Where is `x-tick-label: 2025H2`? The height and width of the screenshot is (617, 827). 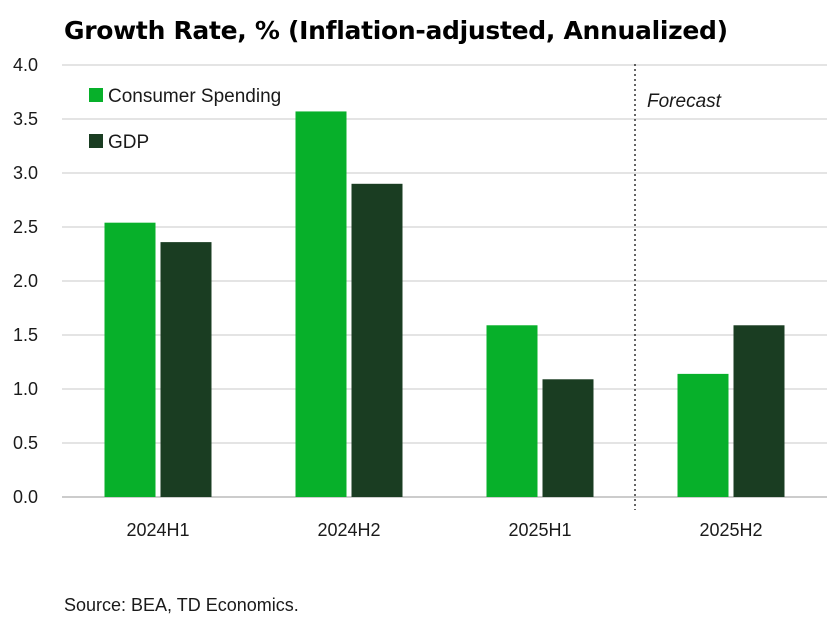 x-tick-label: 2025H2 is located at coordinates (730, 530).